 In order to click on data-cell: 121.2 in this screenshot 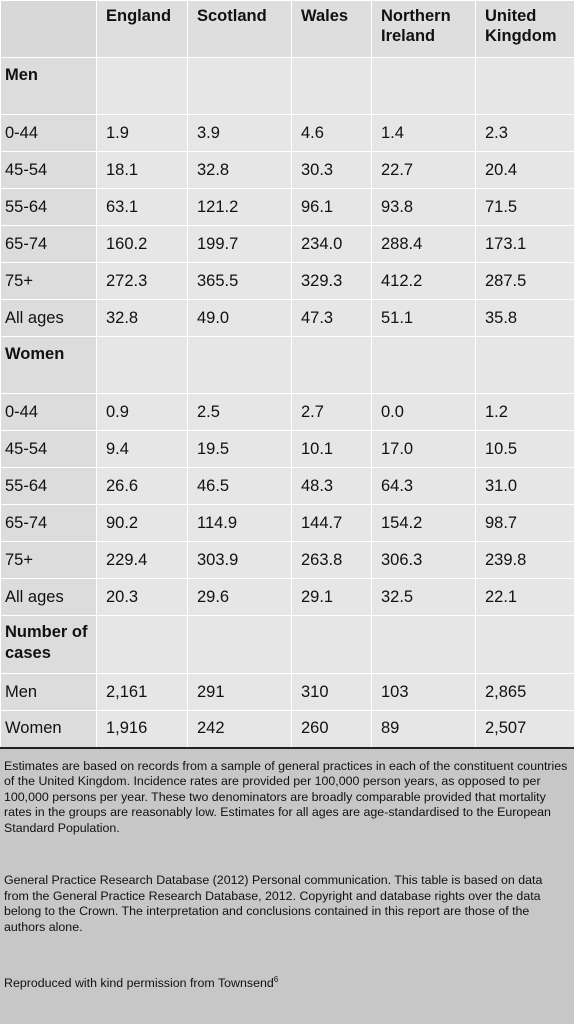, I will do `click(239, 207)`.